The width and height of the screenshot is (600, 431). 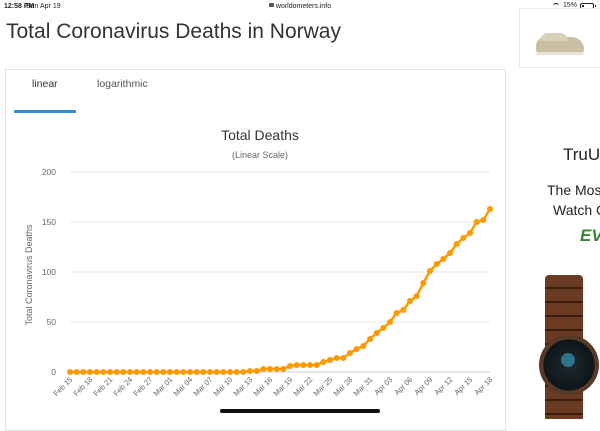 What do you see at coordinates (122, 84) in the screenshot?
I see `tab-logarithmic: logarithmic` at bounding box center [122, 84].